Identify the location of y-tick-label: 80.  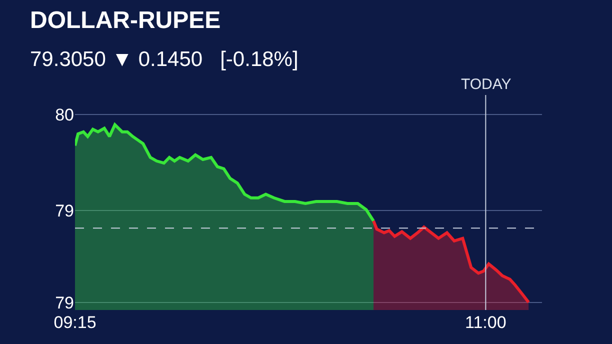
(64, 114).